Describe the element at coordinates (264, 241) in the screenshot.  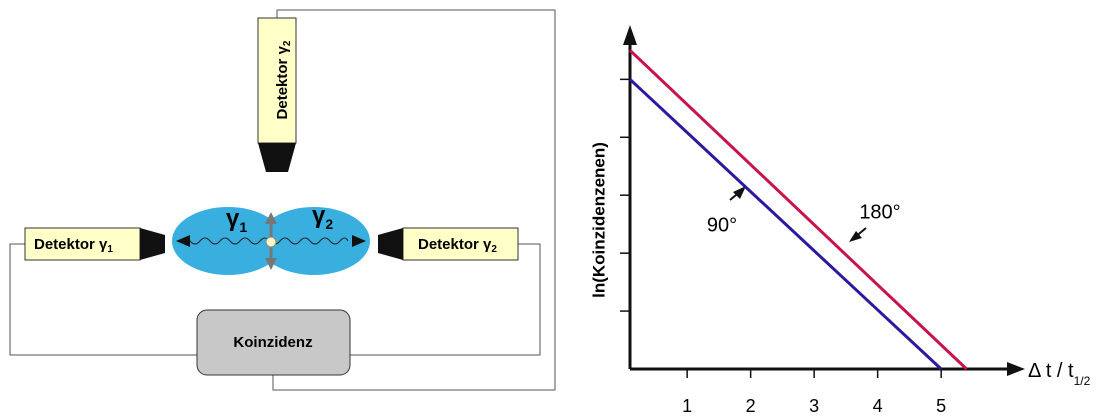
I see `wave` at that location.